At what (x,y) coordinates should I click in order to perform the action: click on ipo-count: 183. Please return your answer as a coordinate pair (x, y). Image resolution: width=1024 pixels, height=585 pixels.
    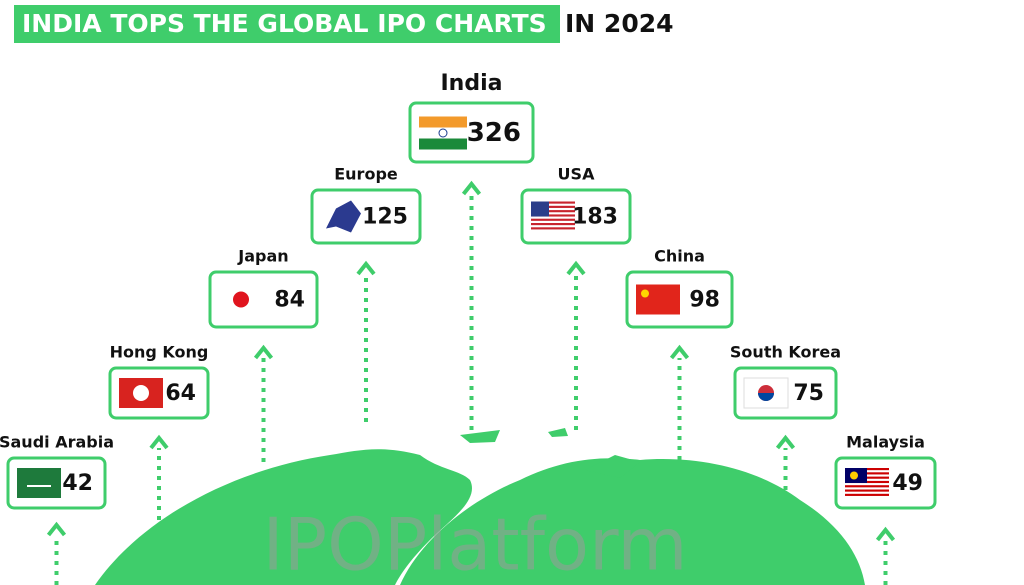
    Looking at the image, I should click on (595, 217).